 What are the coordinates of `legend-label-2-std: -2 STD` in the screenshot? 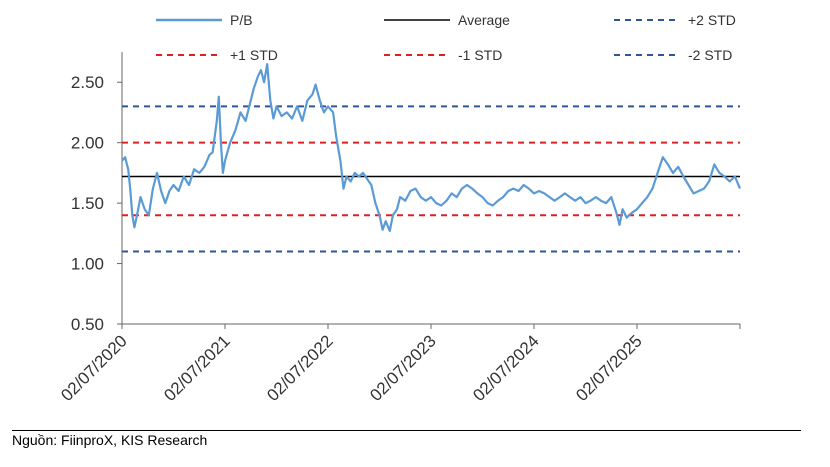 It's located at (710, 55).